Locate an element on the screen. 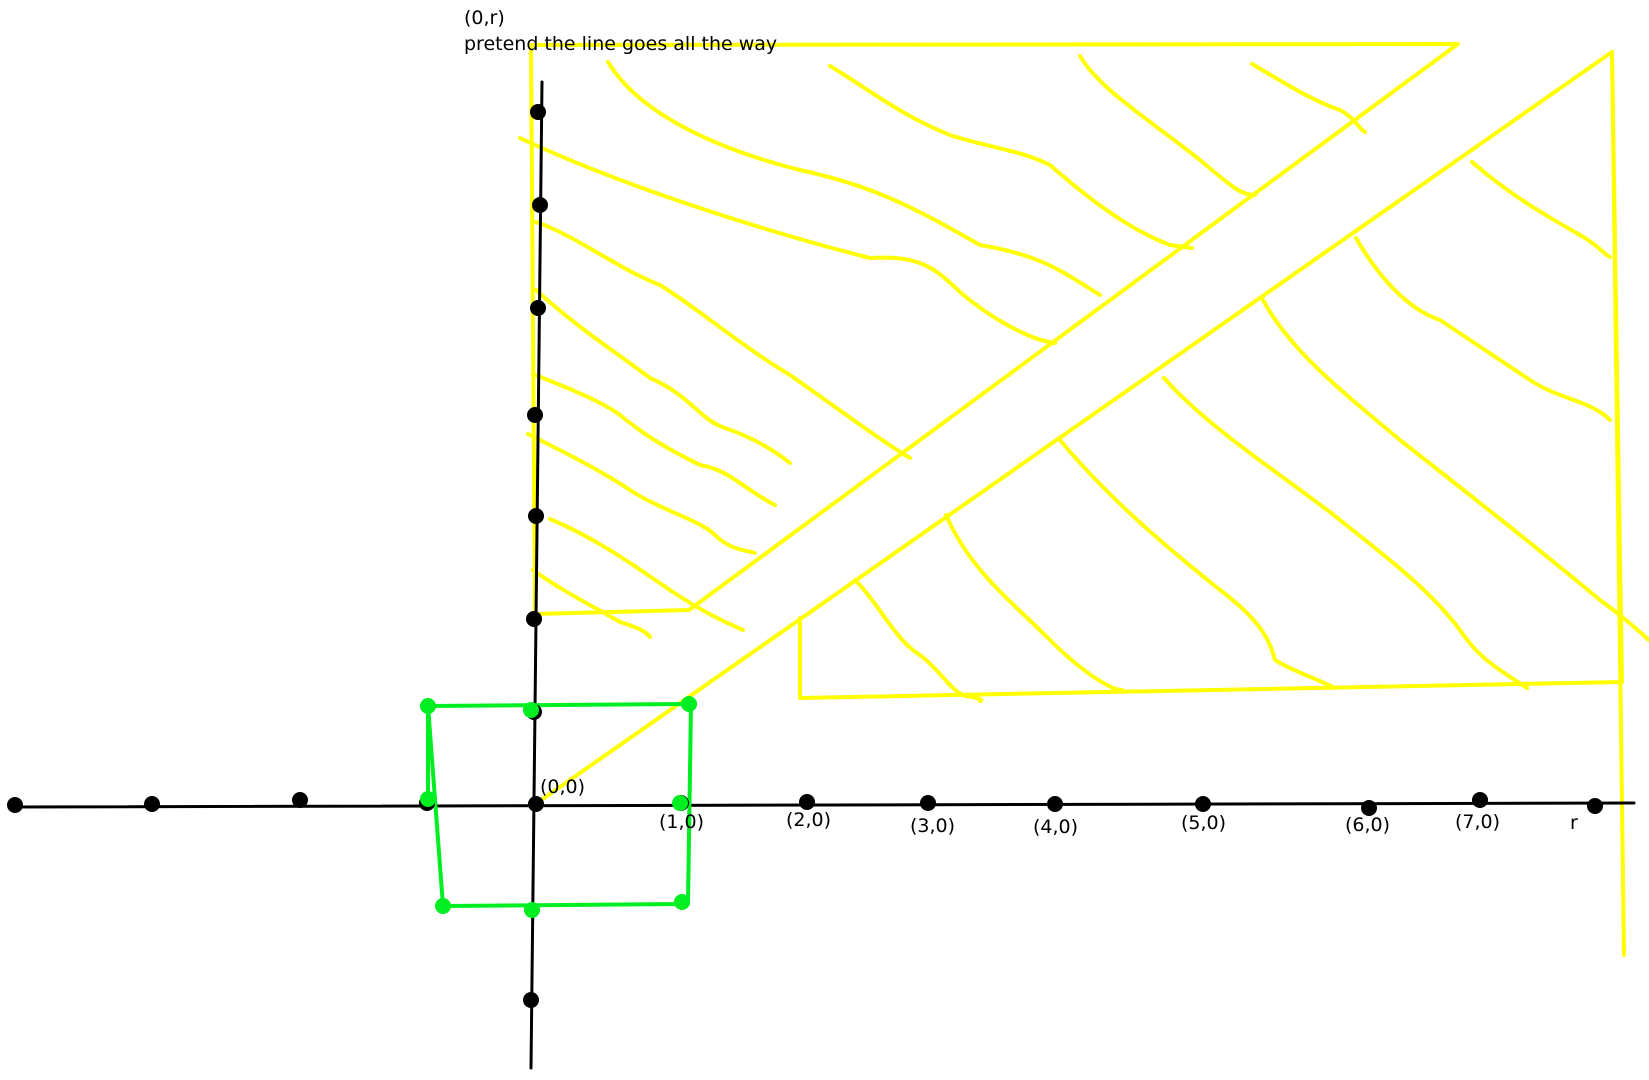 This screenshot has width=1649, height=1080. origin-dot is located at coordinates (536, 804).